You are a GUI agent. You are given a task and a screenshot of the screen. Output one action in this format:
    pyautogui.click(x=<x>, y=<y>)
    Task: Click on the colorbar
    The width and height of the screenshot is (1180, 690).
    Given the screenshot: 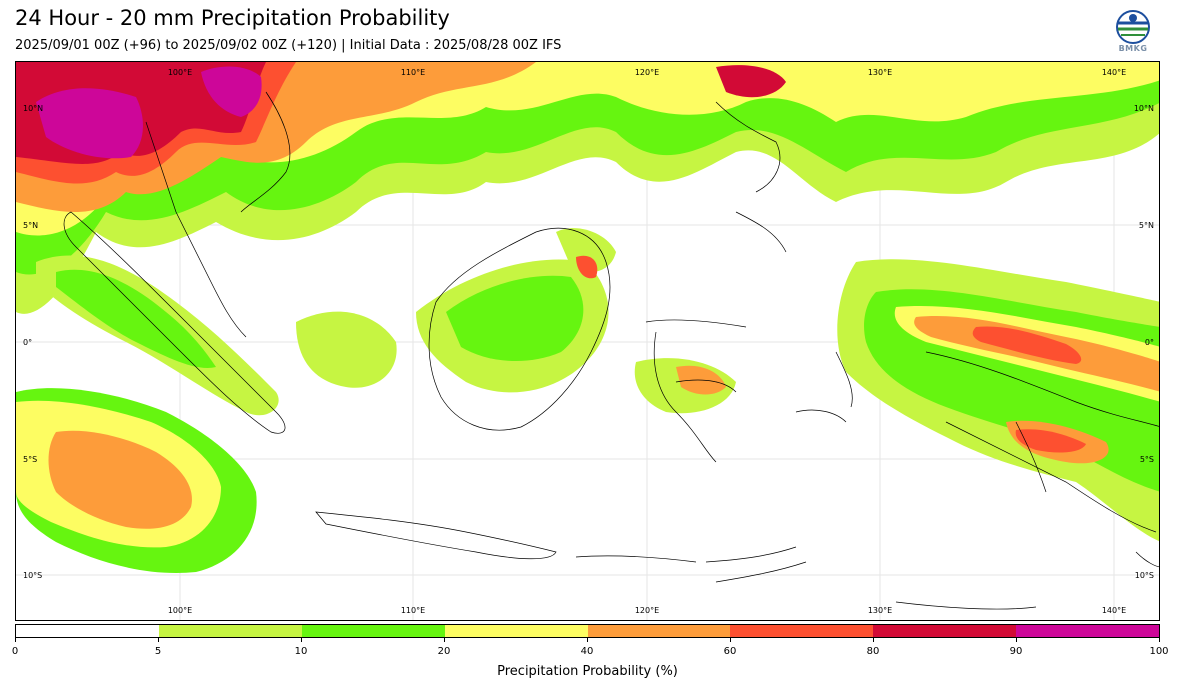 What is the action you would take?
    pyautogui.click(x=587, y=631)
    